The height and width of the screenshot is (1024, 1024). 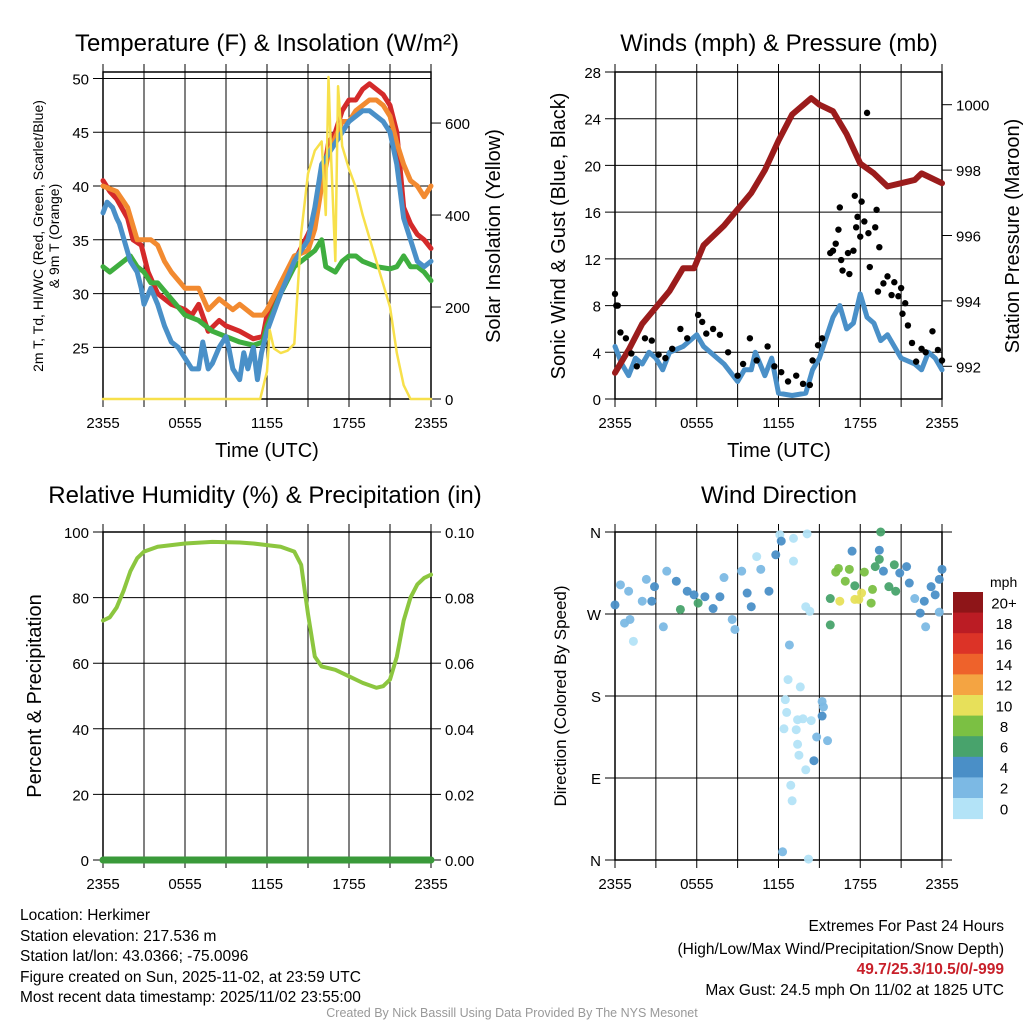 I want to click on temperature-y-label-line2: & 9m T (Orange), so click(x=54, y=236).